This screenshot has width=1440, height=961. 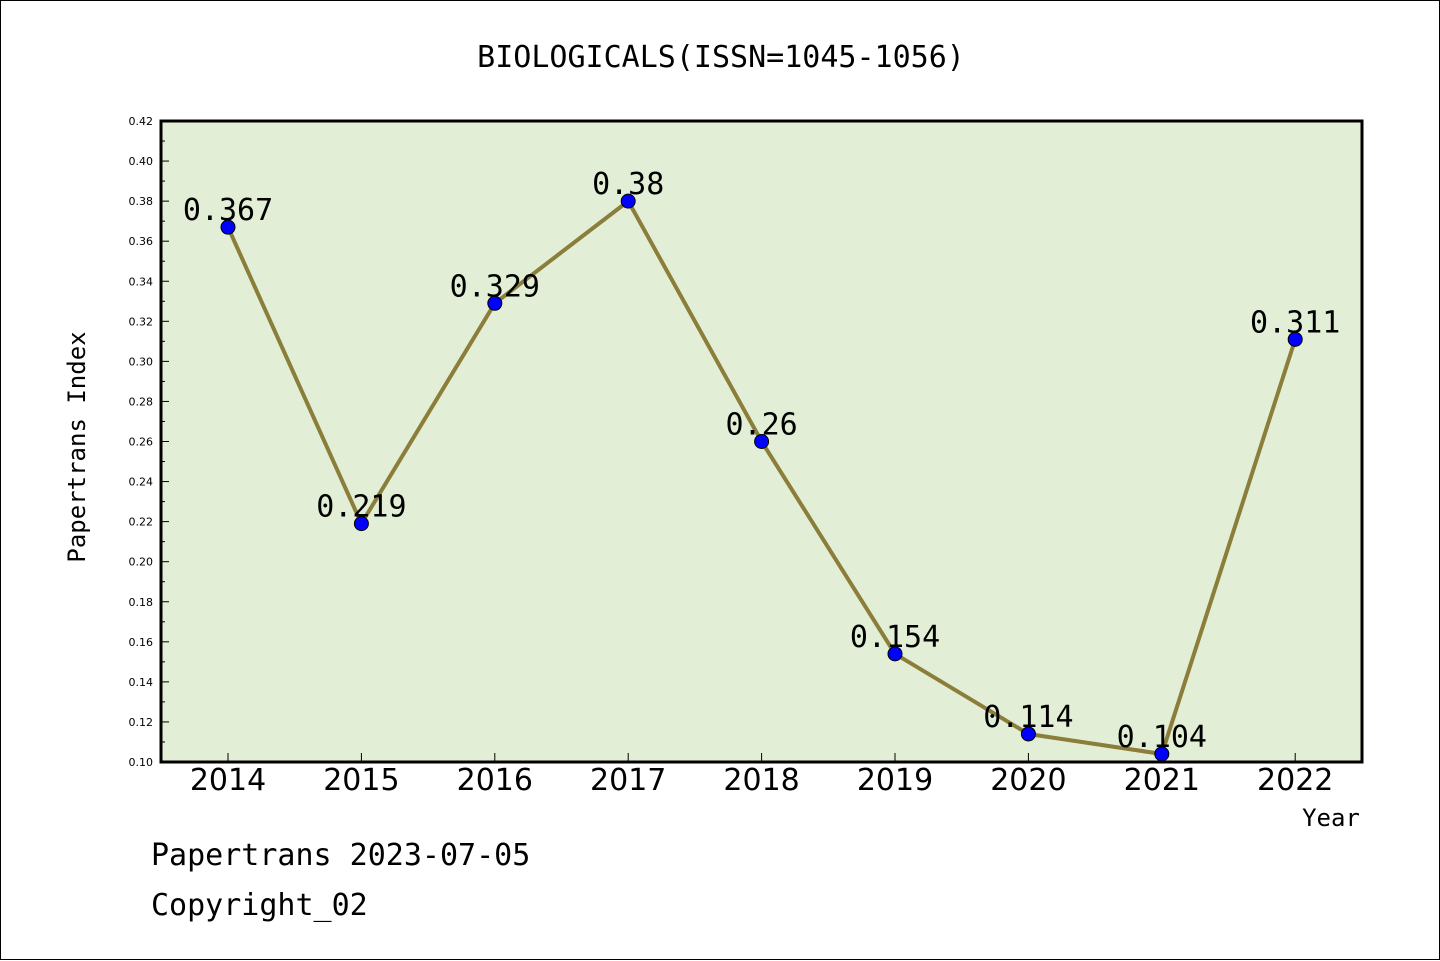 What do you see at coordinates (628, 780) in the screenshot?
I see `x-tick-label: 2017` at bounding box center [628, 780].